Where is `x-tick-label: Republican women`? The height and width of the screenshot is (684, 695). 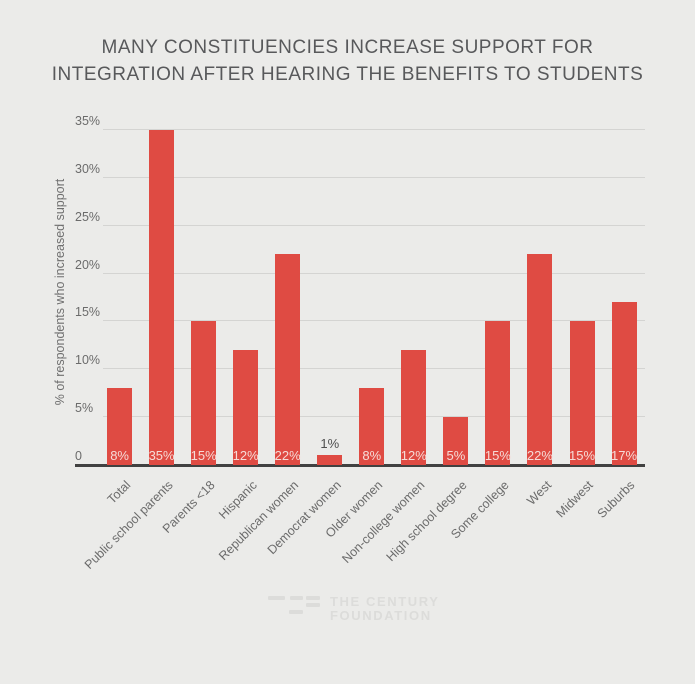 x-tick-label: Republican women is located at coordinates (259, 521).